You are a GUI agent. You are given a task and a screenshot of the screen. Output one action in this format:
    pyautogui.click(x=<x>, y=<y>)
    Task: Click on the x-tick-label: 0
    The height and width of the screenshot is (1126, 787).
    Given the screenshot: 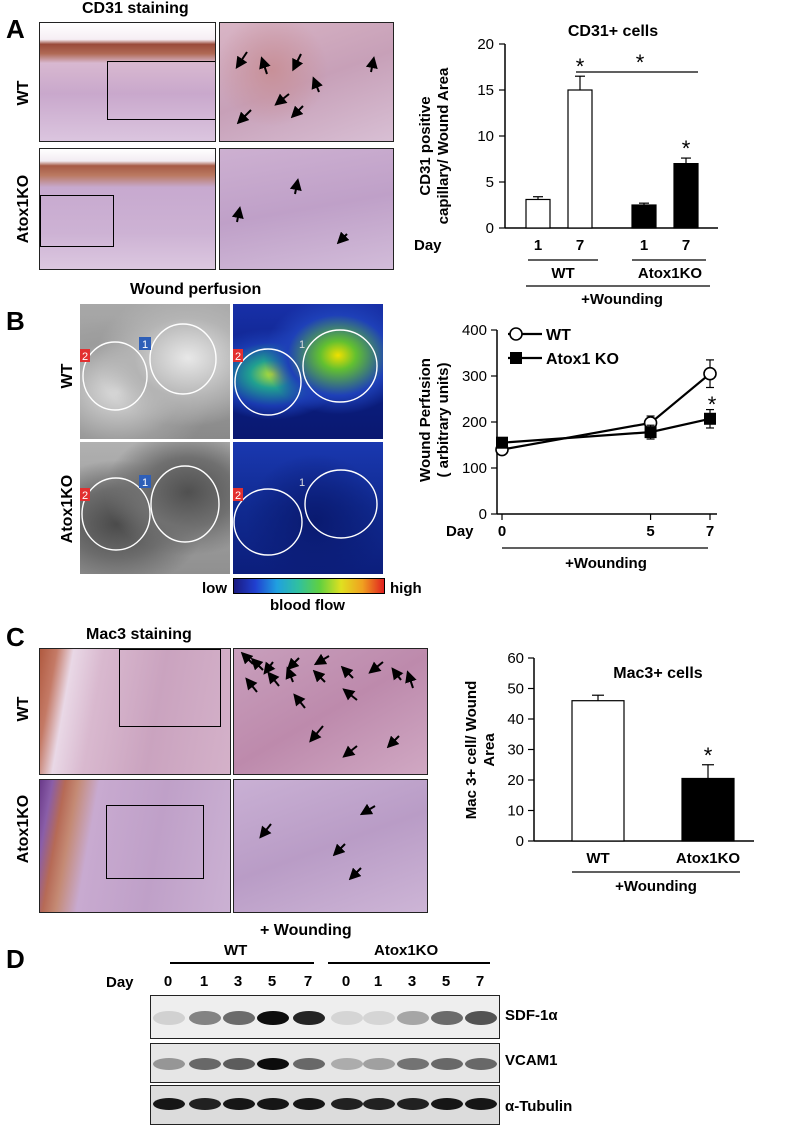 What is the action you would take?
    pyautogui.click(x=502, y=531)
    